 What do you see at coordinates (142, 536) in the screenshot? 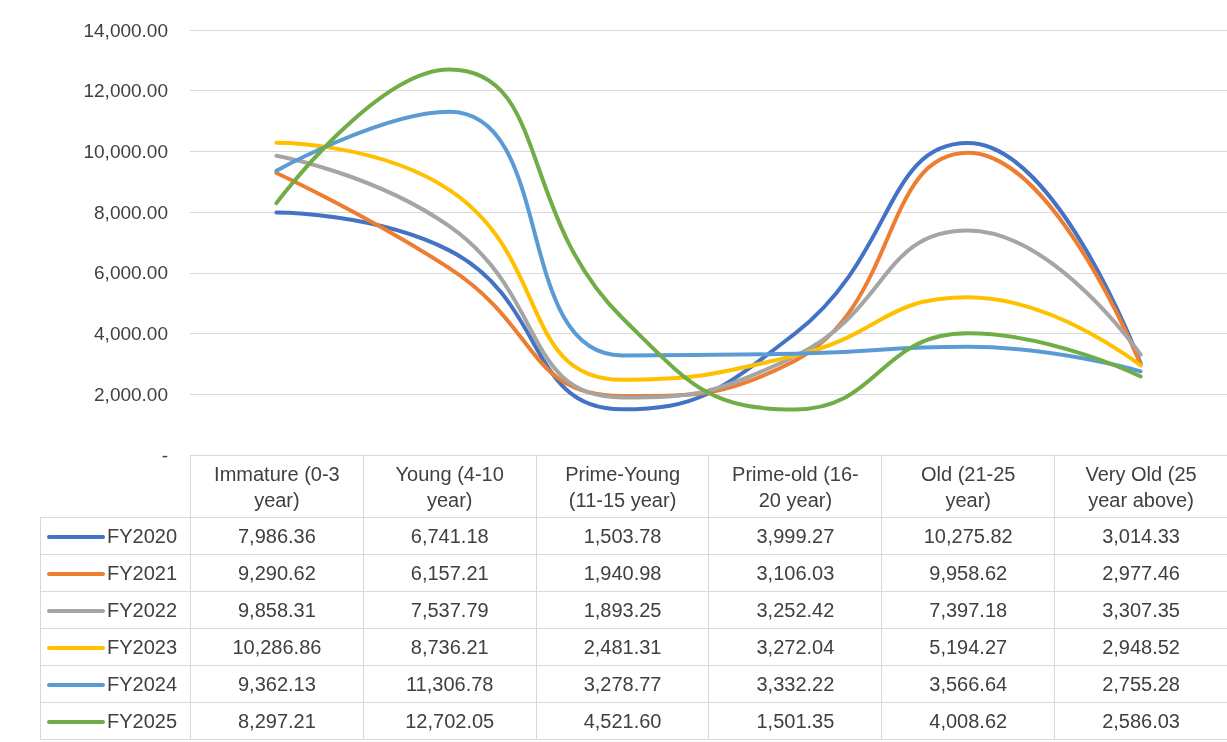
I see `legend-label: FY2020` at bounding box center [142, 536].